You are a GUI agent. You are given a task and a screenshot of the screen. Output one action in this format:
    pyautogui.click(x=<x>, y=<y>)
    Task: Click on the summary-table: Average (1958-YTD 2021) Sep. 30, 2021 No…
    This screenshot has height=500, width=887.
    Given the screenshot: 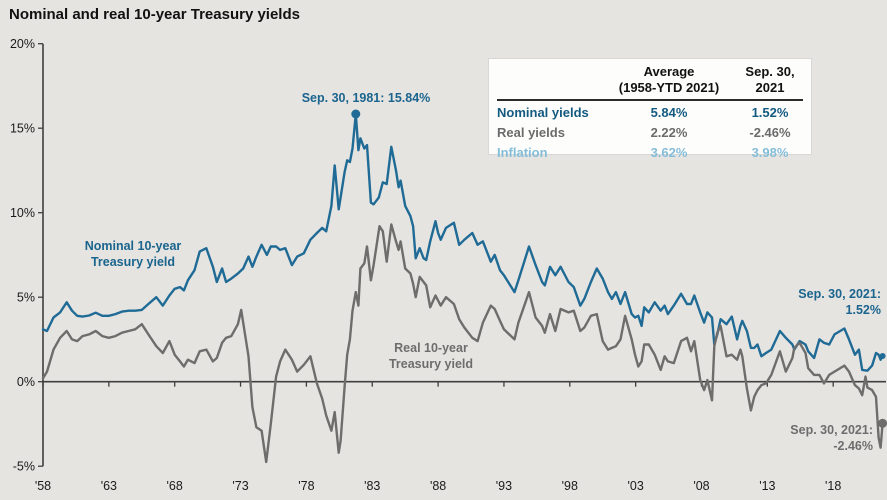 What is the action you would take?
    pyautogui.click(x=650, y=109)
    